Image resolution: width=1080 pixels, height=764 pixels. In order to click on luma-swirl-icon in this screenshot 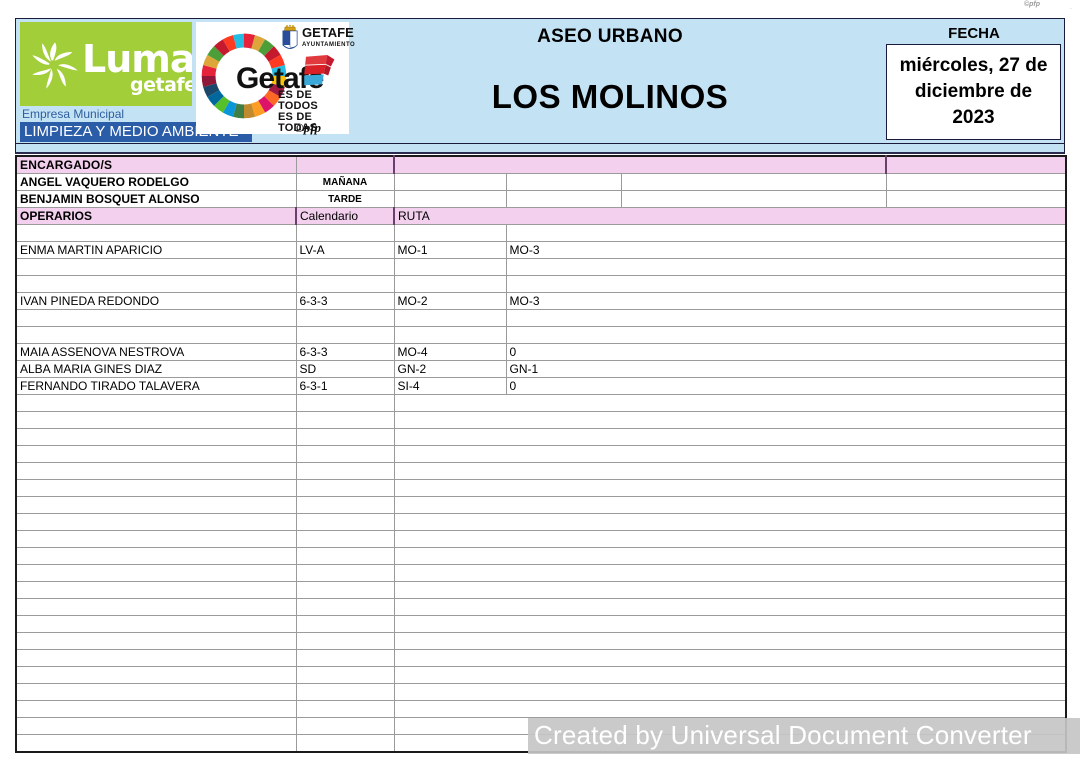, I will do `click(55, 65)`.